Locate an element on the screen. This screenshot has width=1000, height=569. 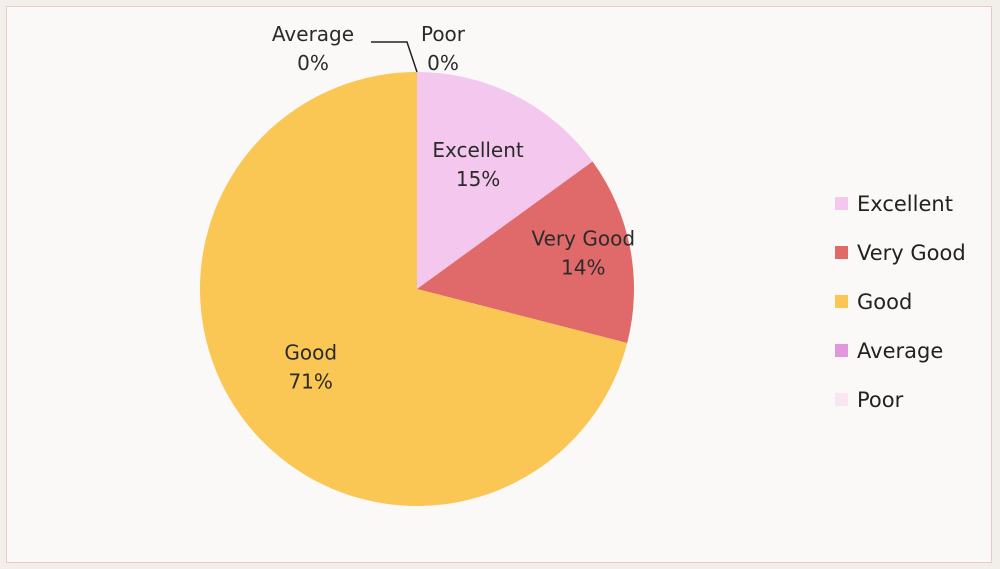
legend-item-good: Good is located at coordinates (915, 301).